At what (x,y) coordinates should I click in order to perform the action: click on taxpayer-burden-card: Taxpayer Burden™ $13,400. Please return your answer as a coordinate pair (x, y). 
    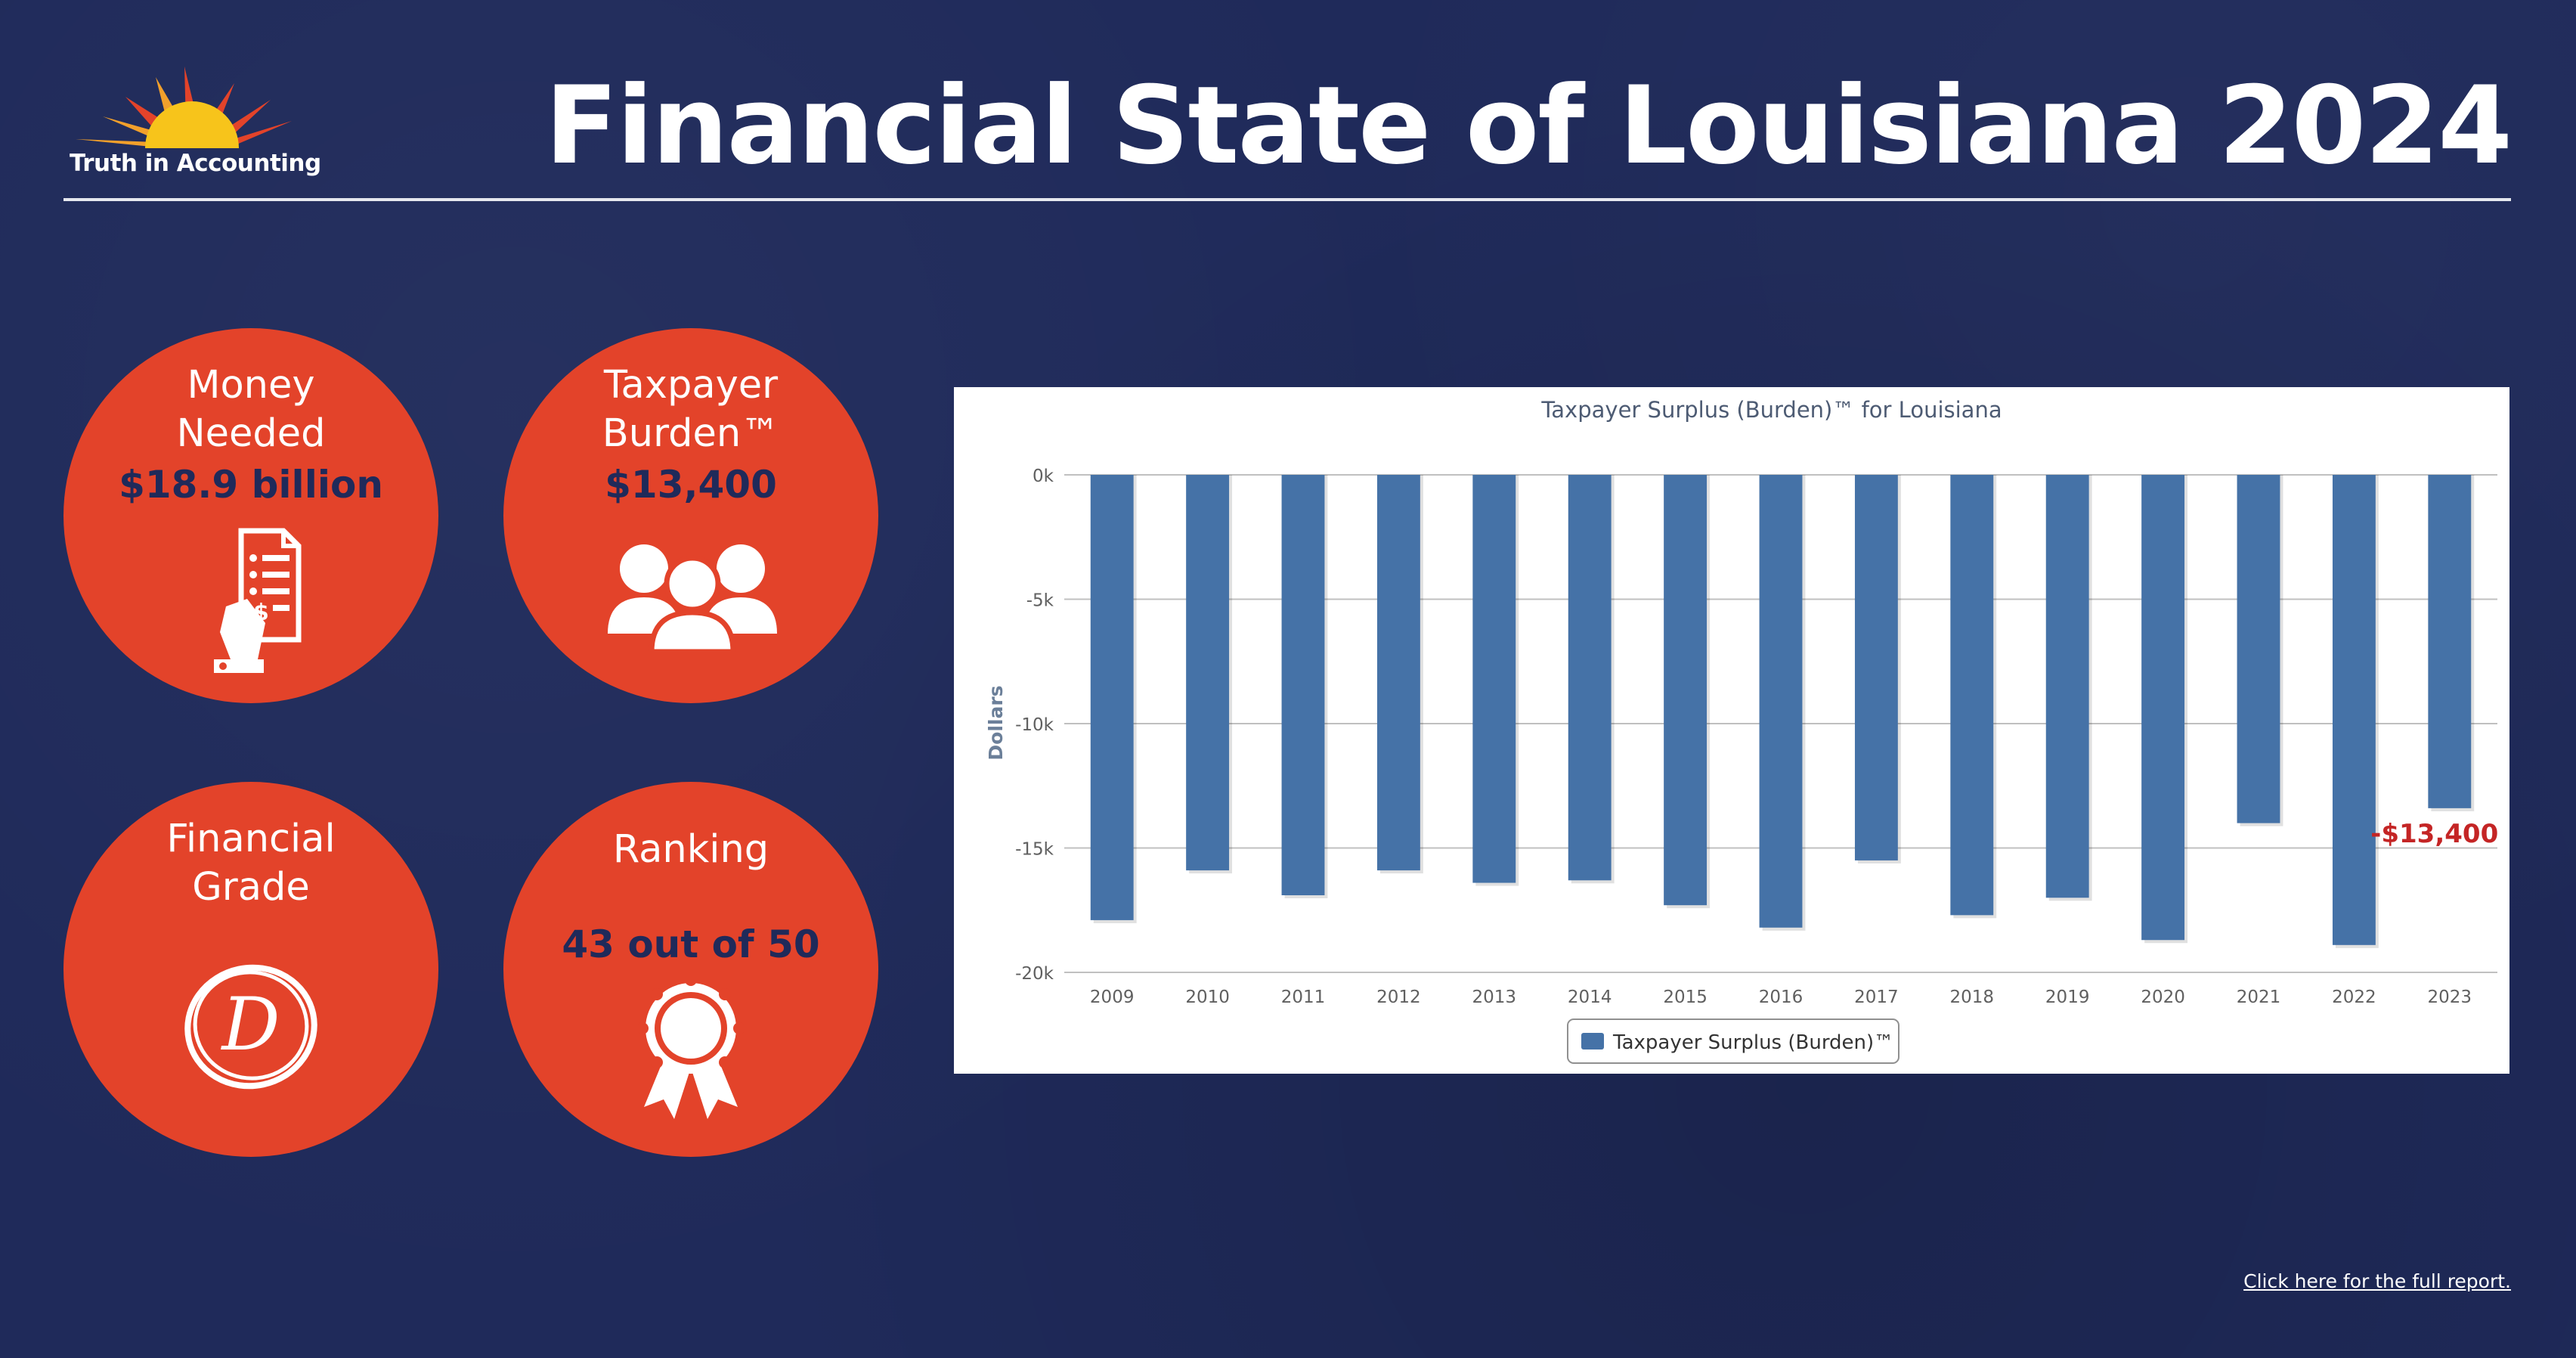
    Looking at the image, I should click on (690, 515).